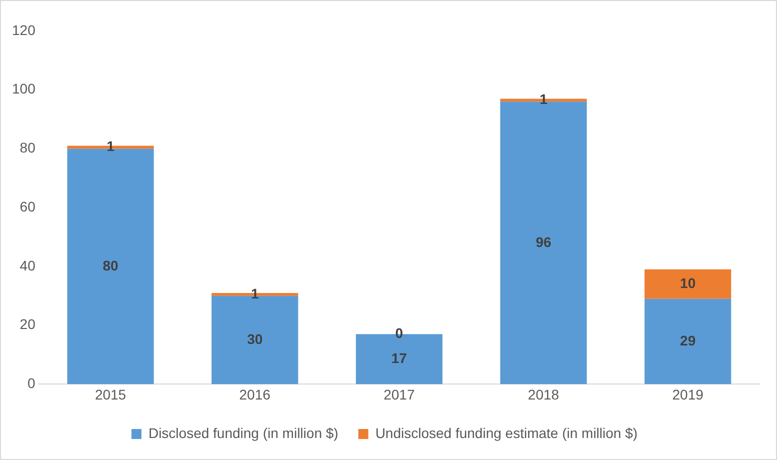  What do you see at coordinates (28, 206) in the screenshot?
I see `y-tick-label: 60` at bounding box center [28, 206].